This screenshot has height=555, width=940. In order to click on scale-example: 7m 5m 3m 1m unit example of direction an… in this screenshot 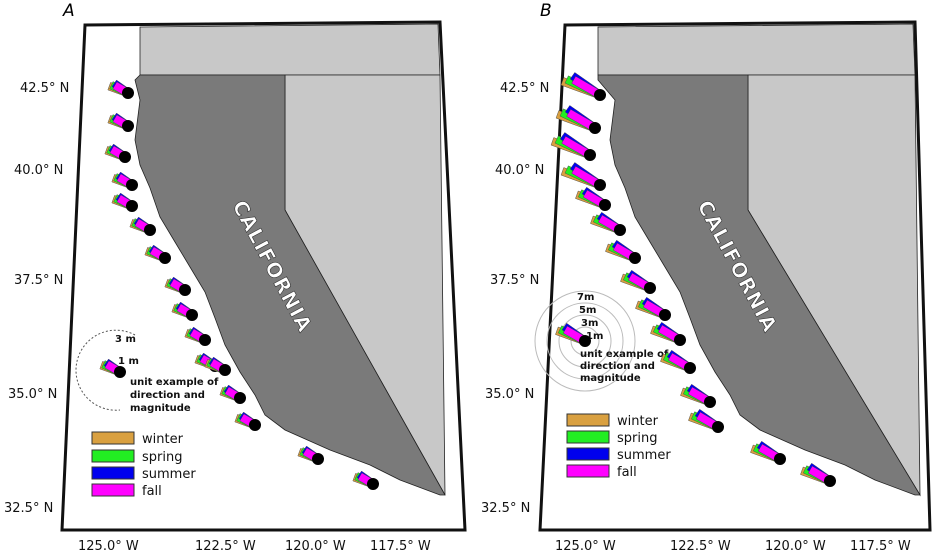, I will do `click(601, 341)`.